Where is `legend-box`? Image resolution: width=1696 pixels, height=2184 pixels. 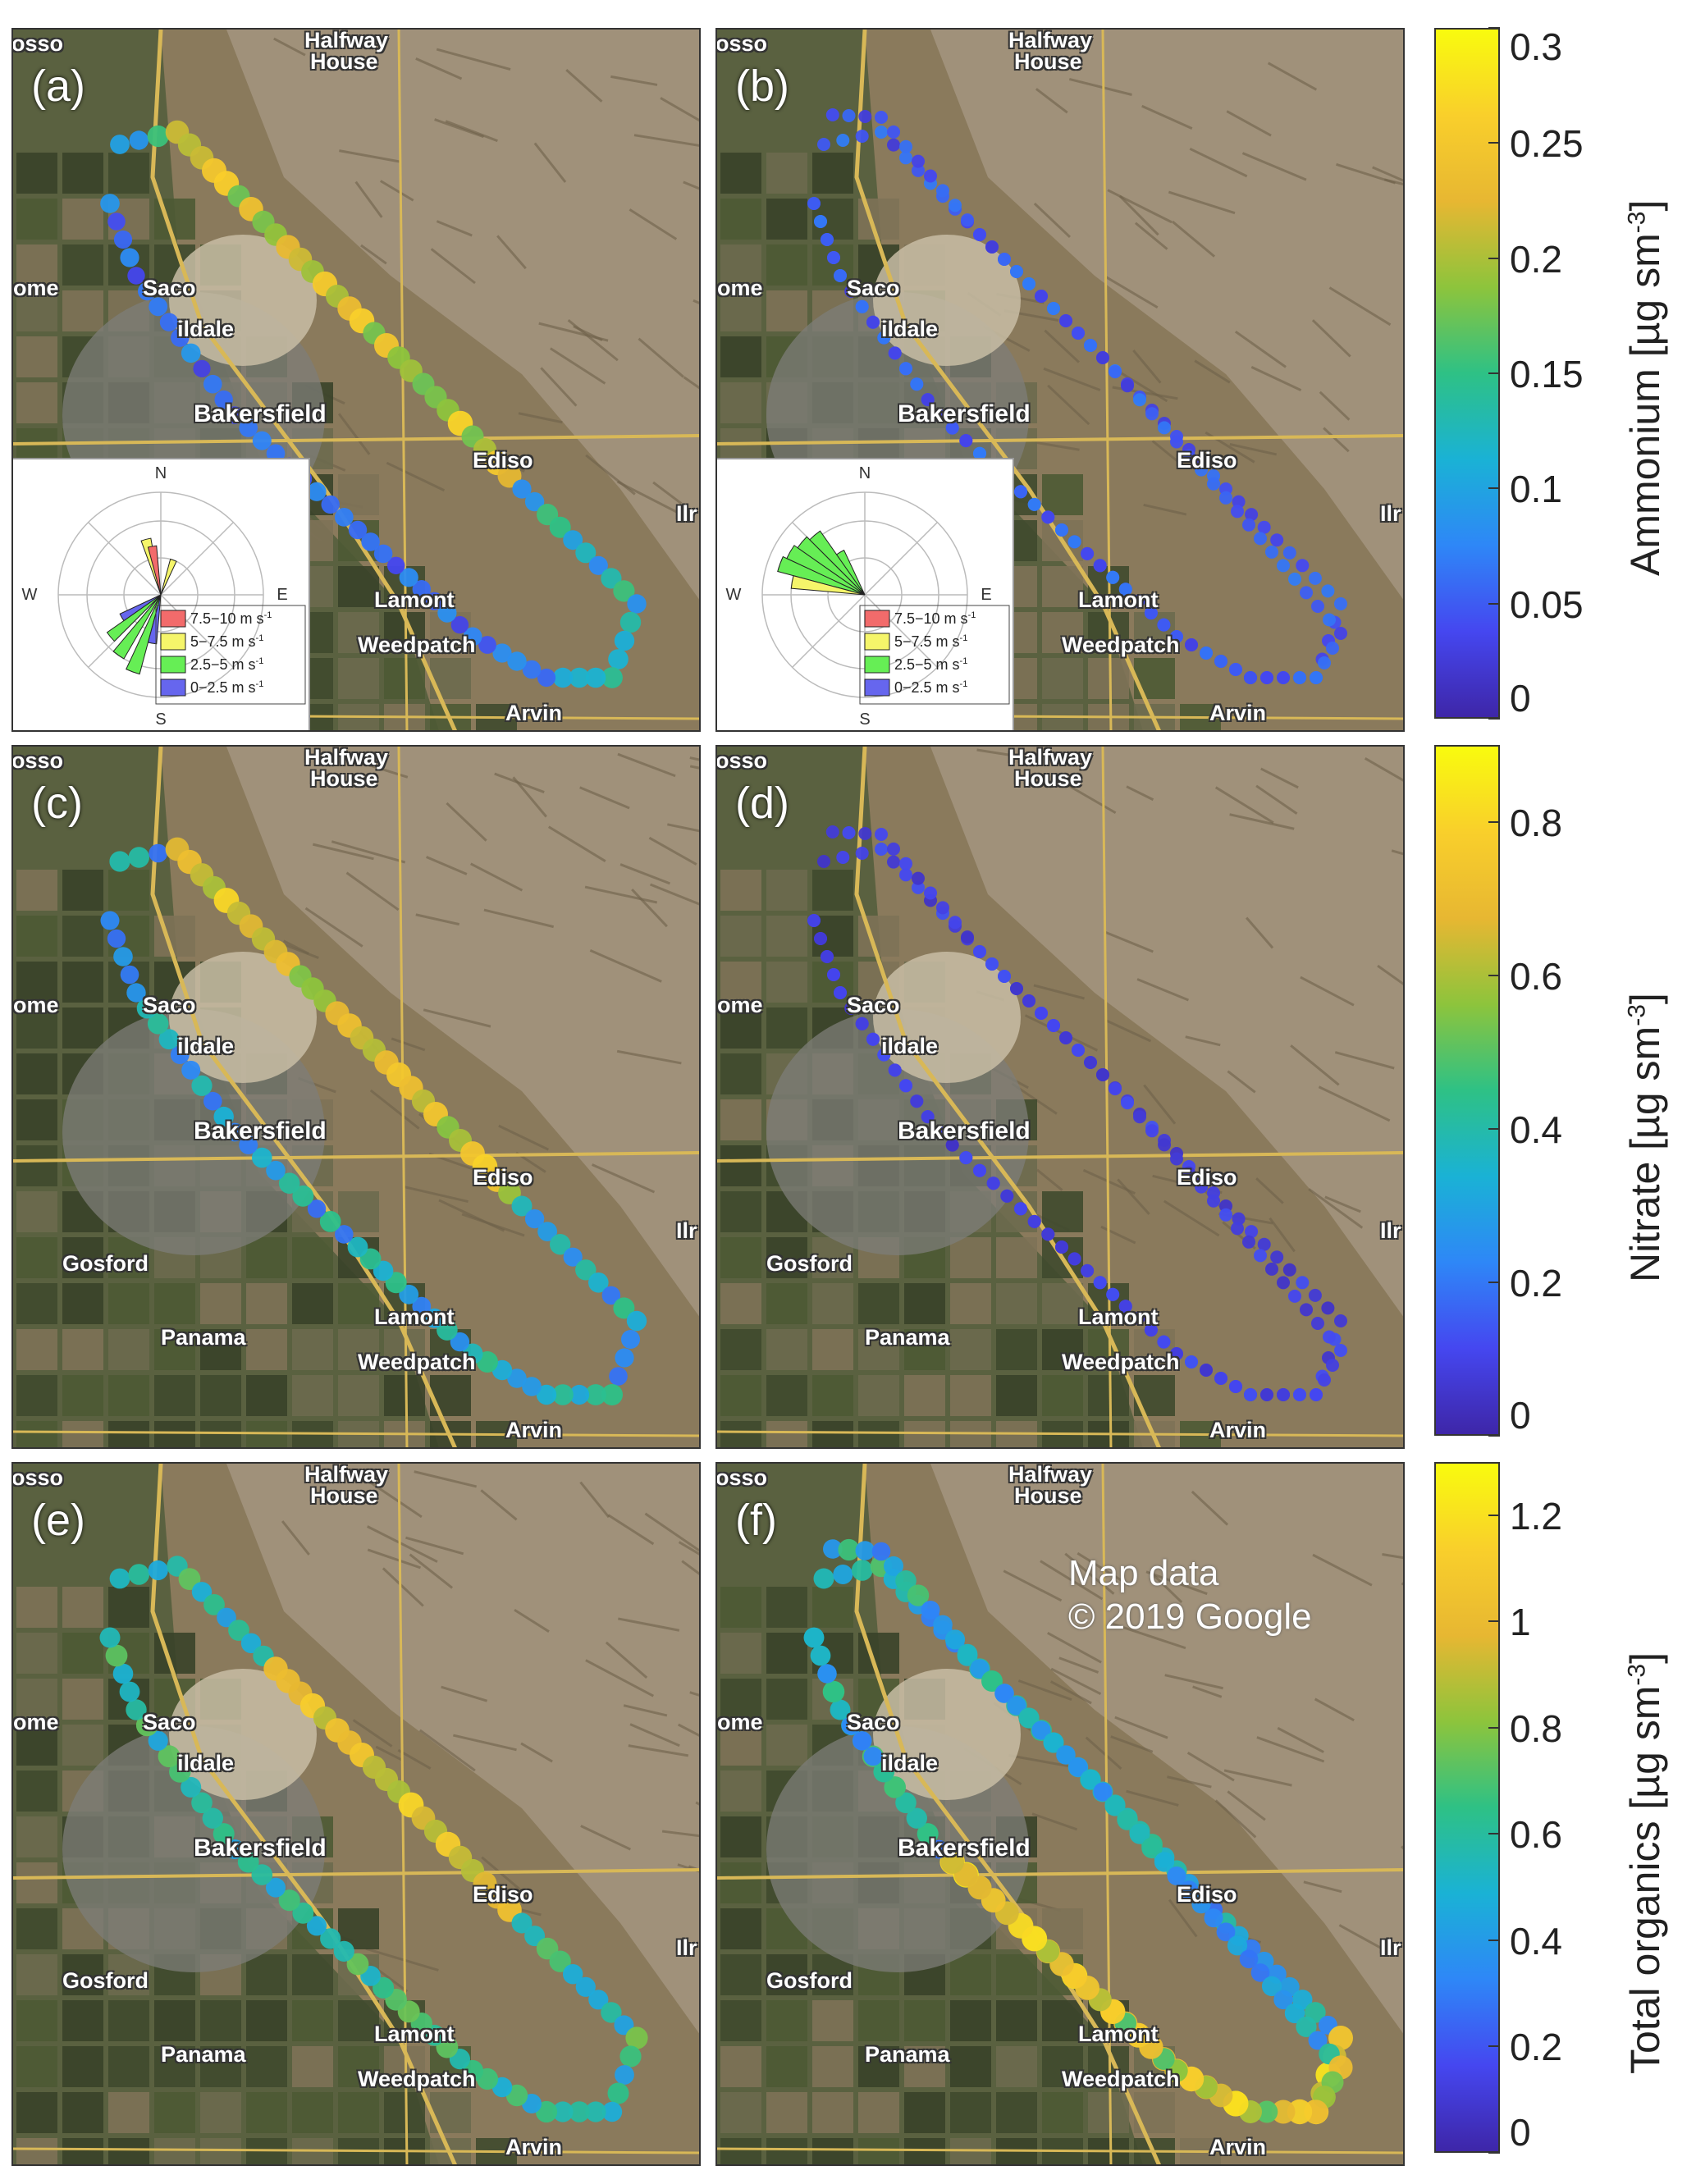 legend-box is located at coordinates (934, 655).